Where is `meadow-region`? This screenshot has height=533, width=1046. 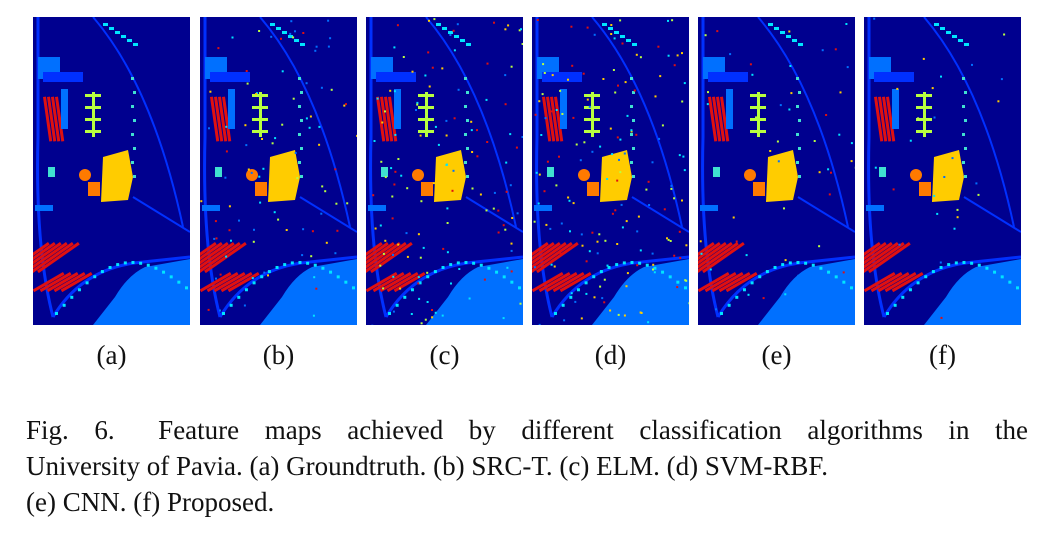
meadow-region is located at coordinates (474, 292).